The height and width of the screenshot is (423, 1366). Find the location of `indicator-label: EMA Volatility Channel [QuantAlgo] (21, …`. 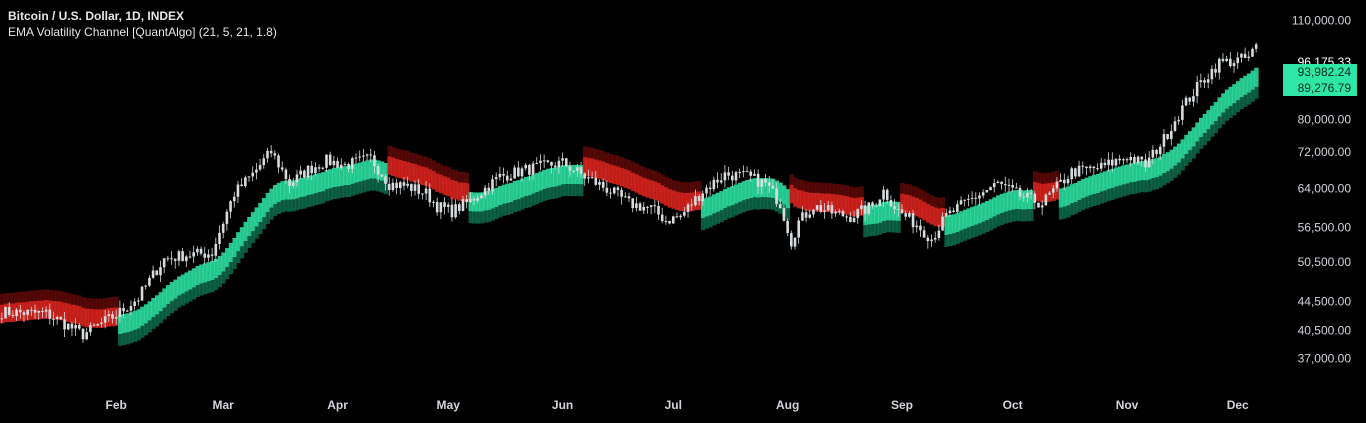

indicator-label: EMA Volatility Channel [QuantAlgo] (21, … is located at coordinates (142, 32).